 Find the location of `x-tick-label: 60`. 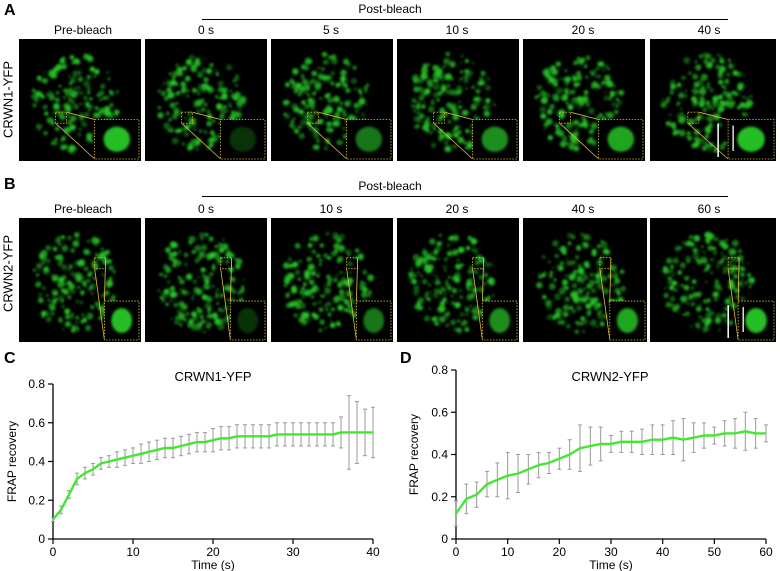

x-tick-label: 60 is located at coordinates (766, 552).